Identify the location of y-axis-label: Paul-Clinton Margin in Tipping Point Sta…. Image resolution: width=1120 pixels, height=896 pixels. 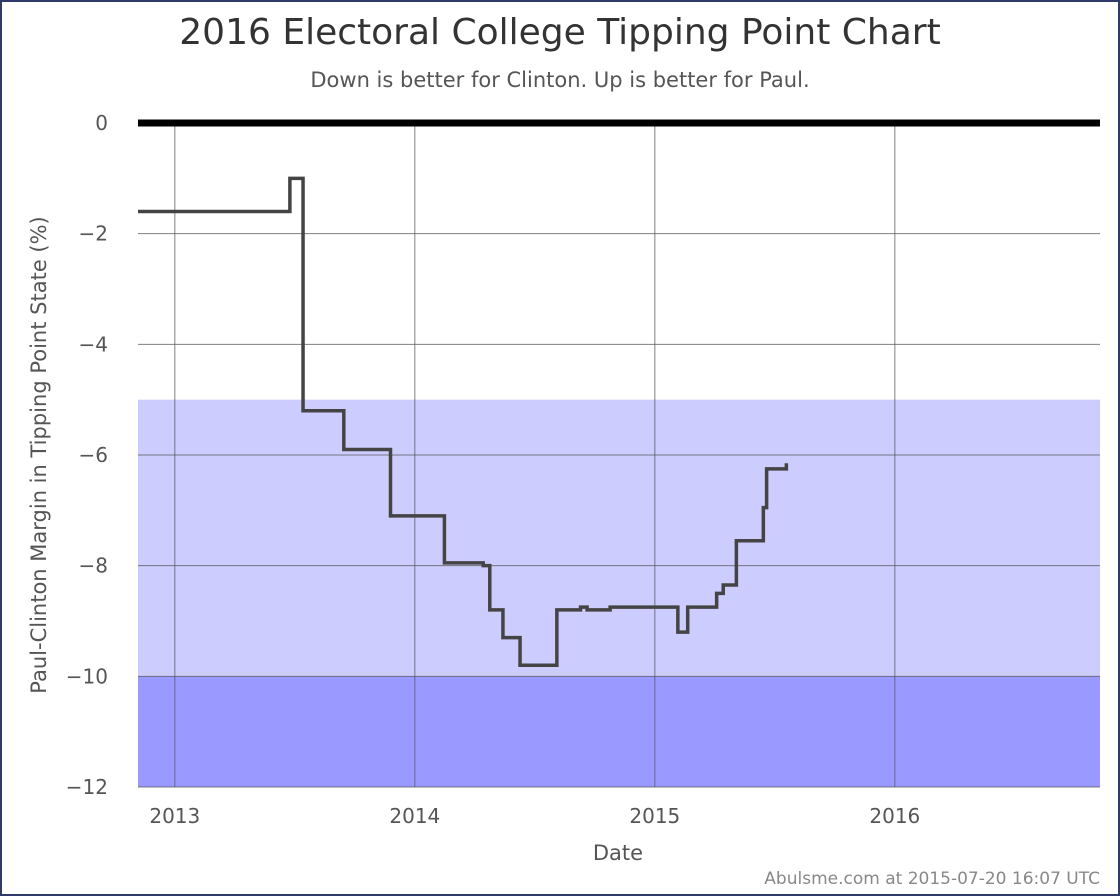
(39, 454).